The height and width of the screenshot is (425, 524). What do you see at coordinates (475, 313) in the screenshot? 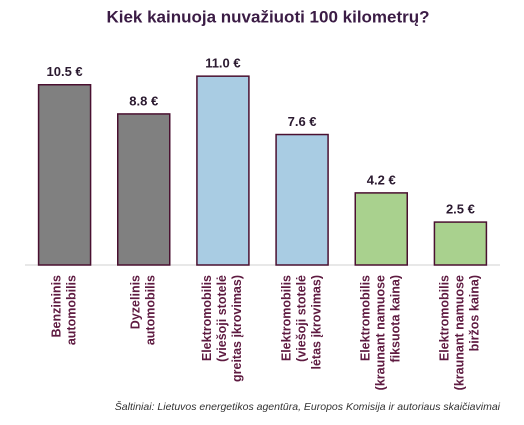
I see `x-tick-label: biržos kaina)` at bounding box center [475, 313].